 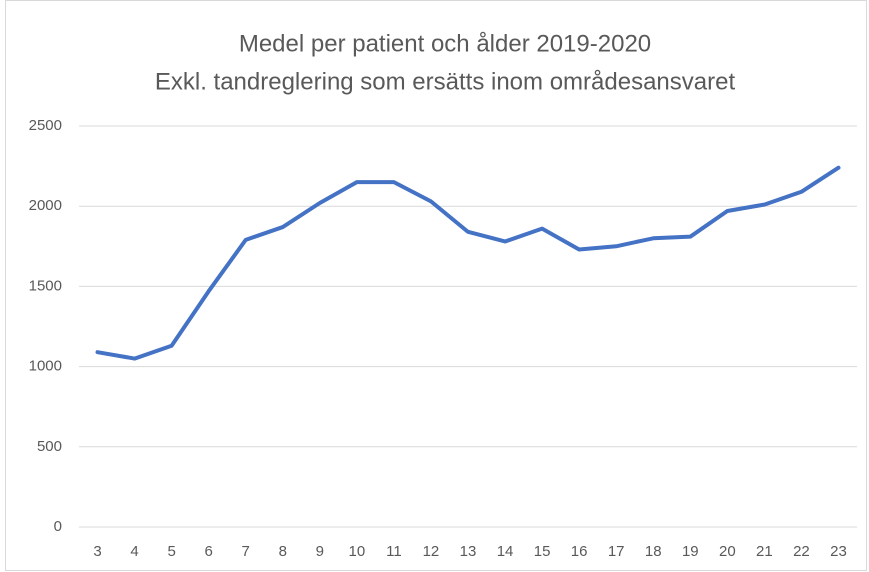 What do you see at coordinates (764, 551) in the screenshot?
I see `x-tick-label: 21` at bounding box center [764, 551].